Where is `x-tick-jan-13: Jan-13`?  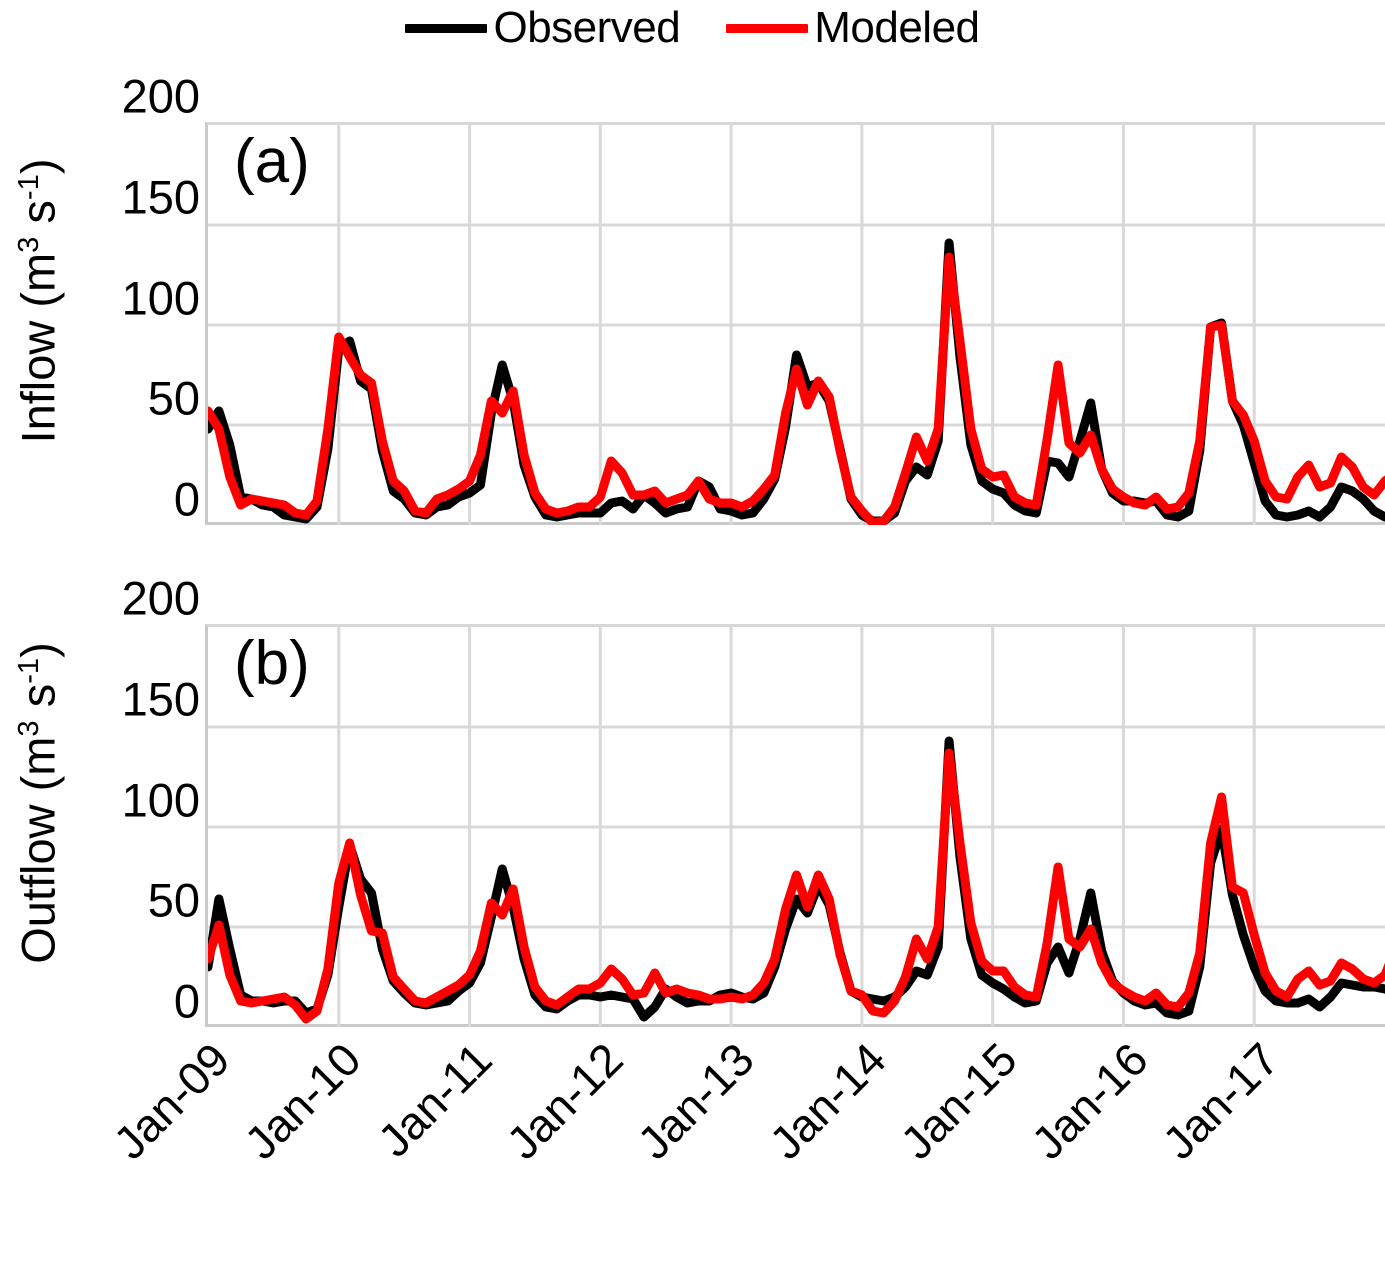 x-tick-jan-13: Jan-13 is located at coordinates (696, 1101).